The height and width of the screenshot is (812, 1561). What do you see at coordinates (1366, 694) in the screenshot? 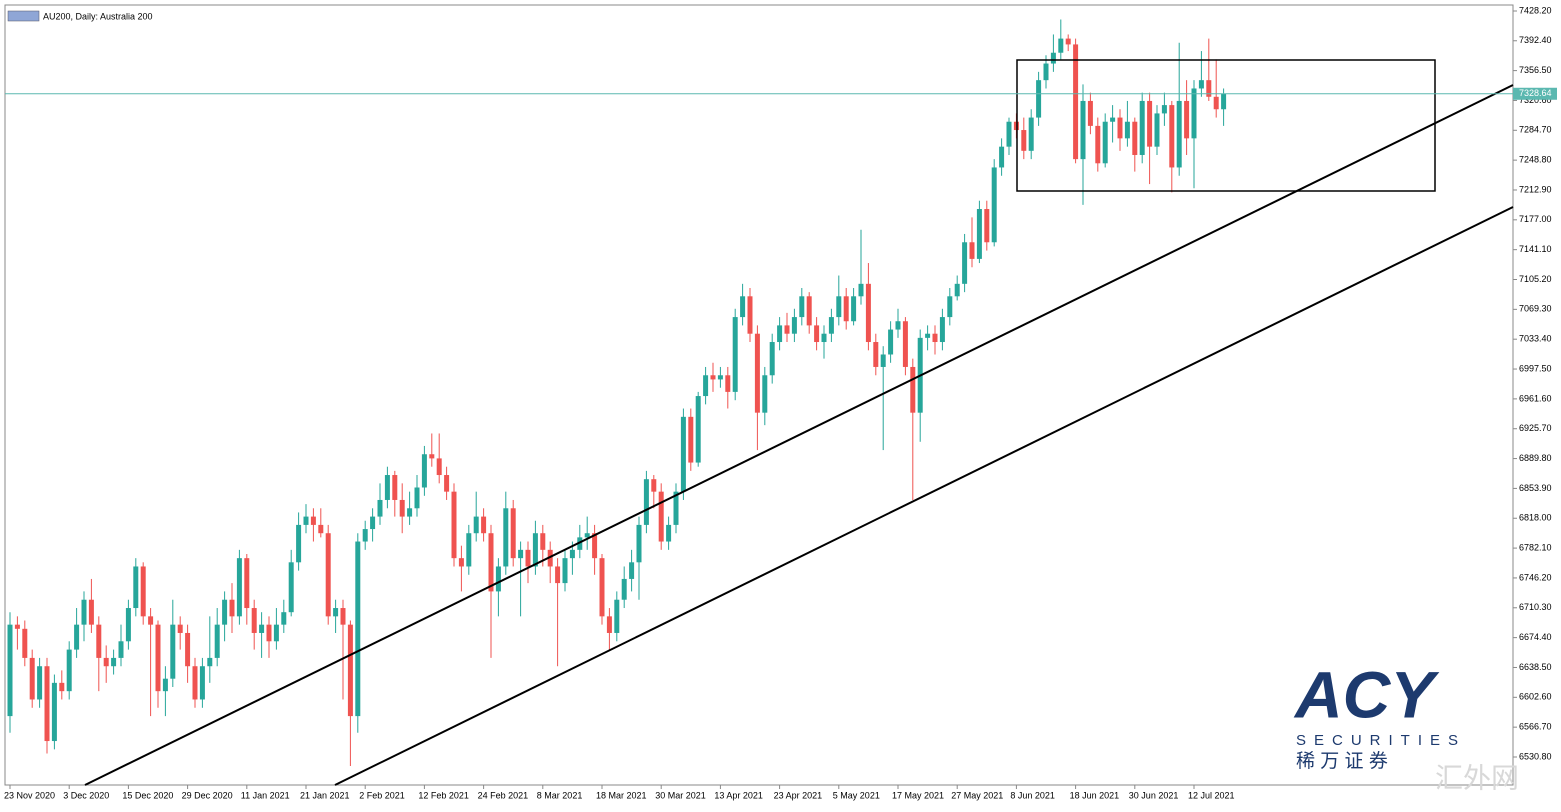
I see `logo-brand: ACY` at bounding box center [1366, 694].